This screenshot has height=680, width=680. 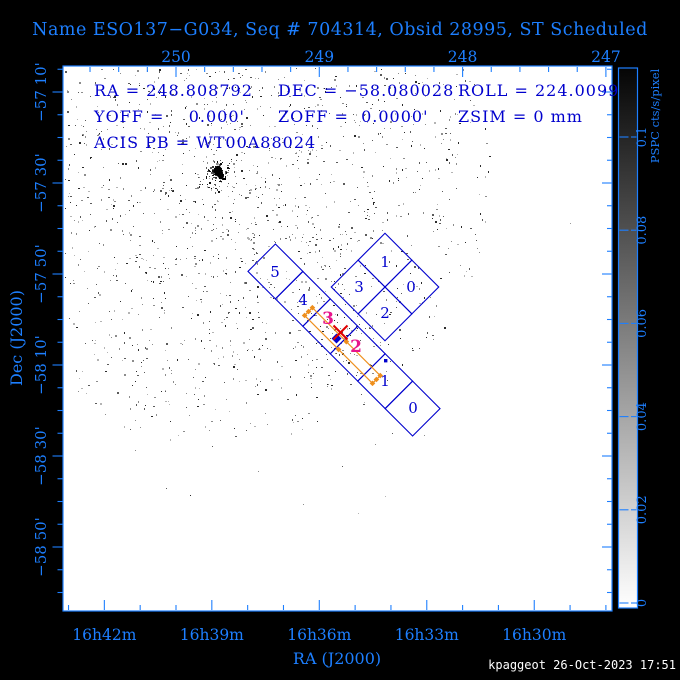 I want to click on x-bottom-tick-label: 16h39m, so click(x=212, y=635).